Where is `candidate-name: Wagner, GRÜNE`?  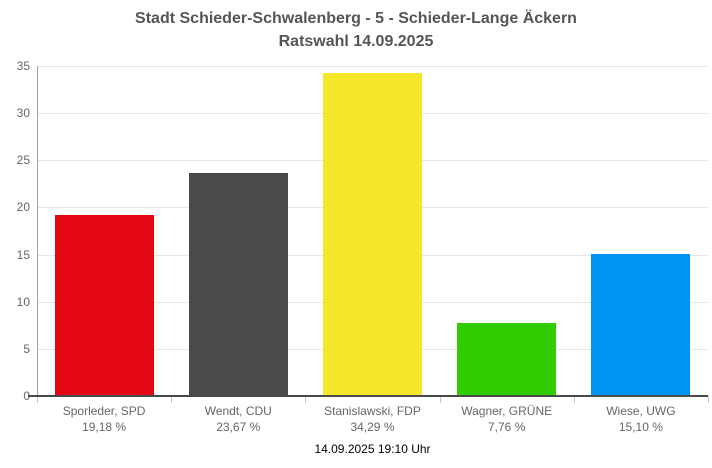
candidate-name: Wagner, GRÜNE is located at coordinates (507, 411).